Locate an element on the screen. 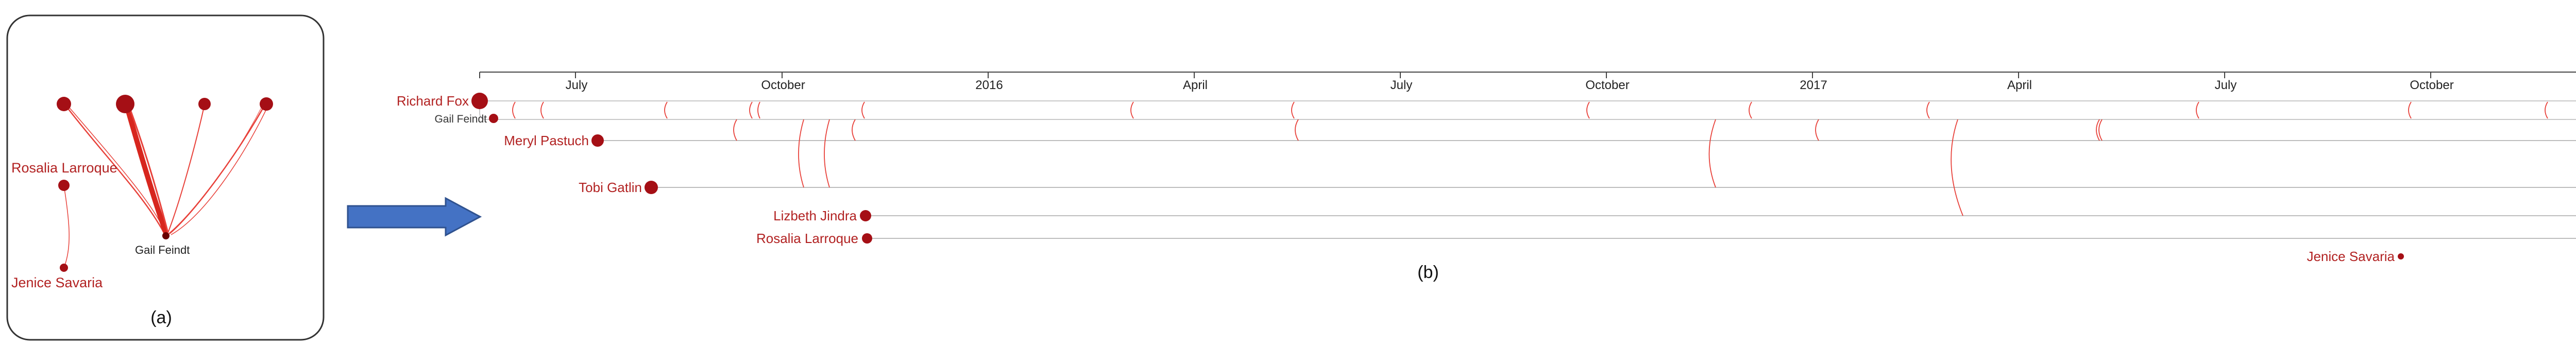 The width and height of the screenshot is (2576, 347). panel-a-caption: (a) is located at coordinates (161, 317).